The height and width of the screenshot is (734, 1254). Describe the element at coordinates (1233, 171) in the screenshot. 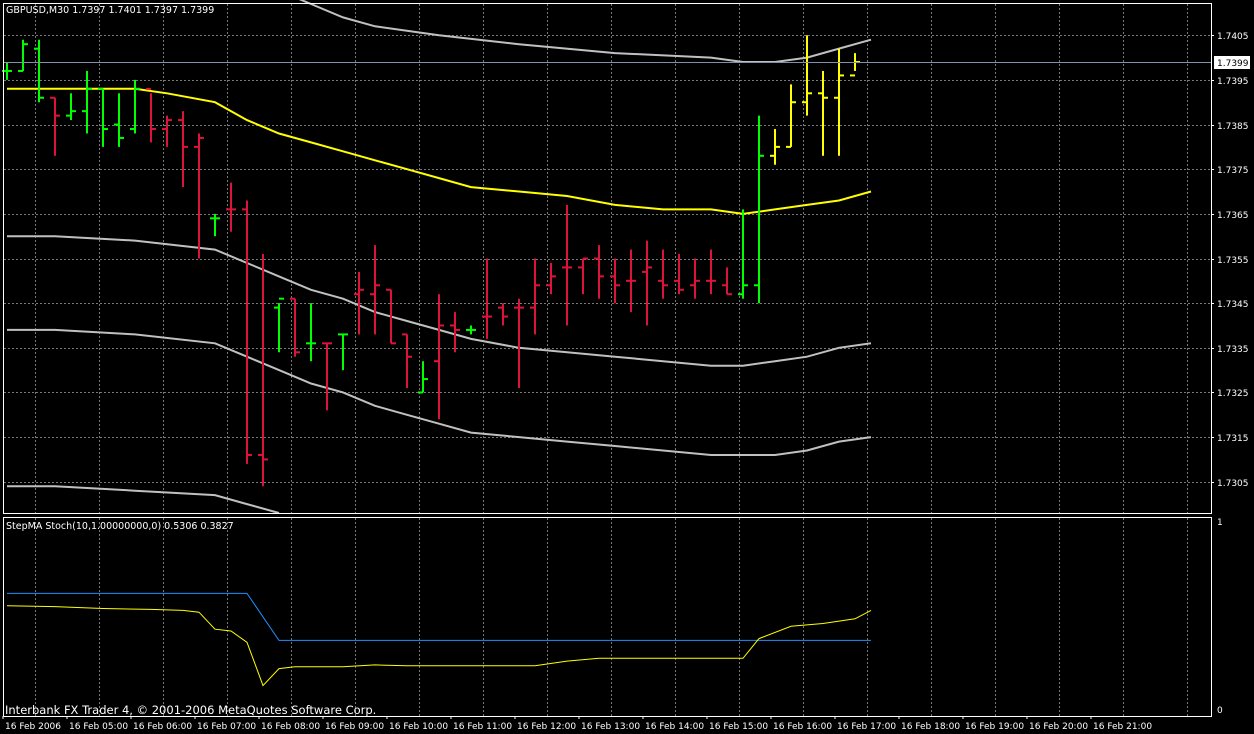

I see `price-label: 1.7375` at that location.